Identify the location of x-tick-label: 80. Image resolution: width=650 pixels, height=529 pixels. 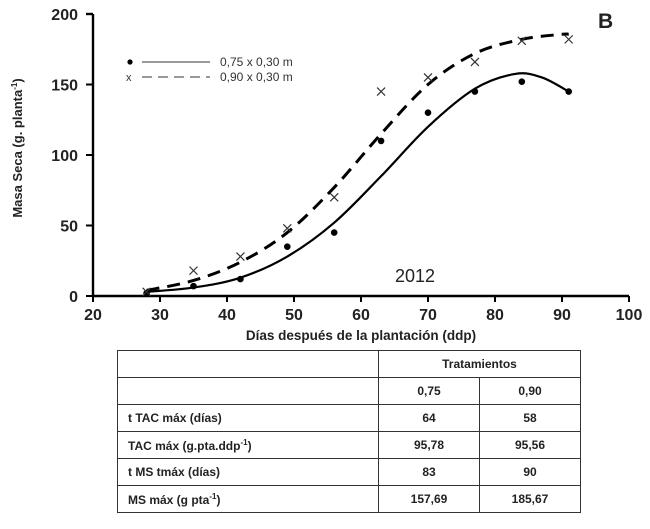
(495, 315).